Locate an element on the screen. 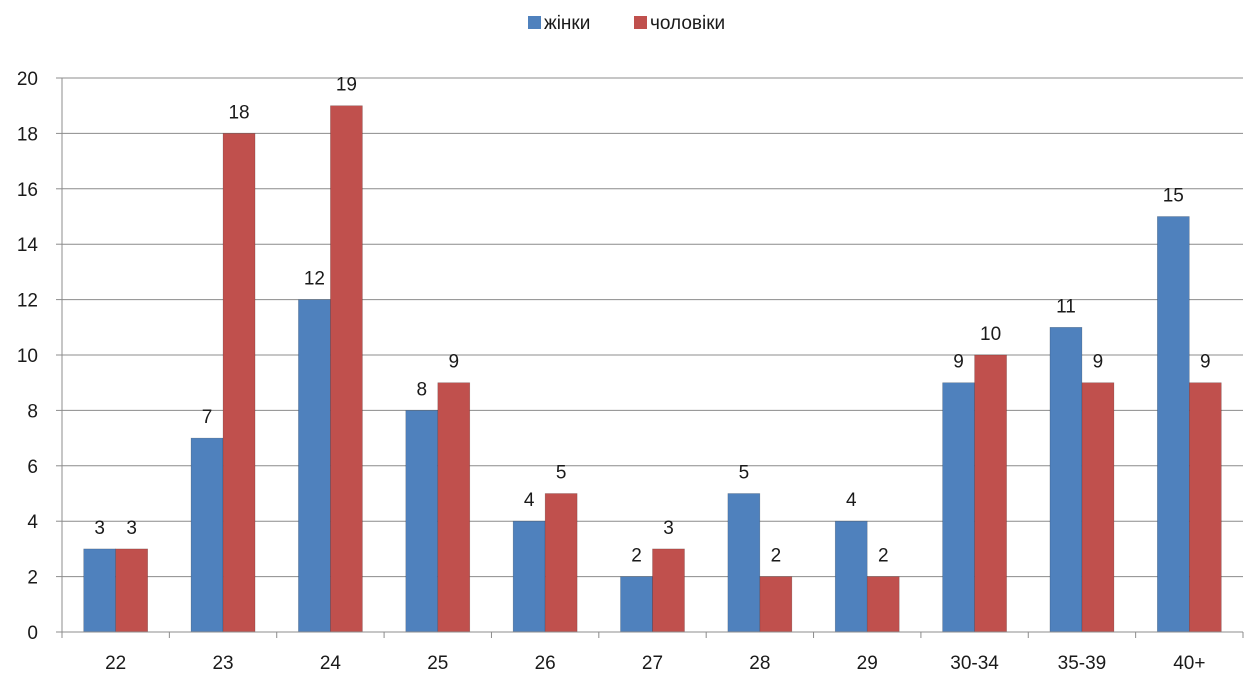  data-label: 11 is located at coordinates (1066, 306).